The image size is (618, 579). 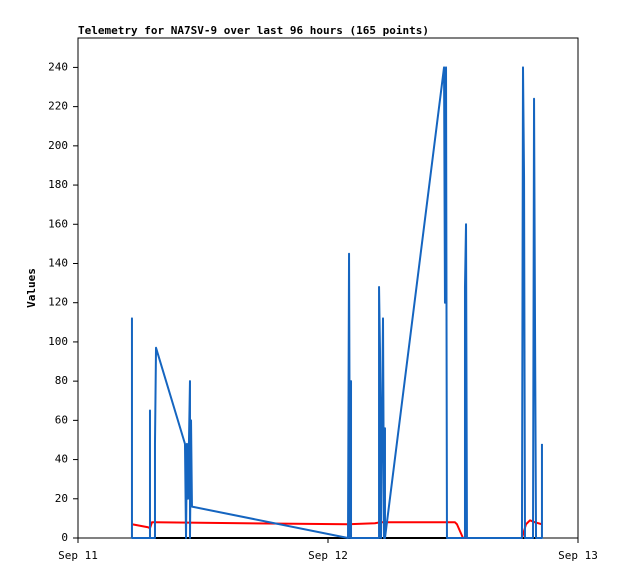 What do you see at coordinates (64, 537) in the screenshot?
I see `y-tick-label: 0` at bounding box center [64, 537].